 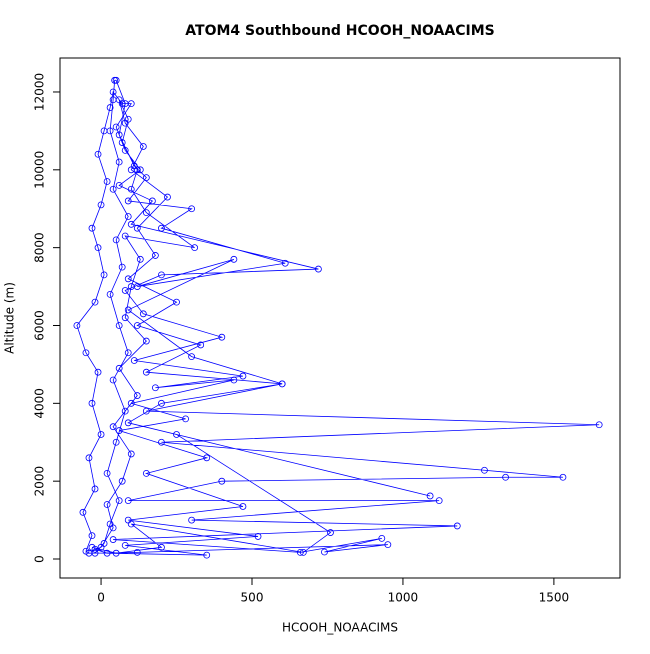 What do you see at coordinates (40, 170) in the screenshot?
I see `y-tick-label: 10000` at bounding box center [40, 170].